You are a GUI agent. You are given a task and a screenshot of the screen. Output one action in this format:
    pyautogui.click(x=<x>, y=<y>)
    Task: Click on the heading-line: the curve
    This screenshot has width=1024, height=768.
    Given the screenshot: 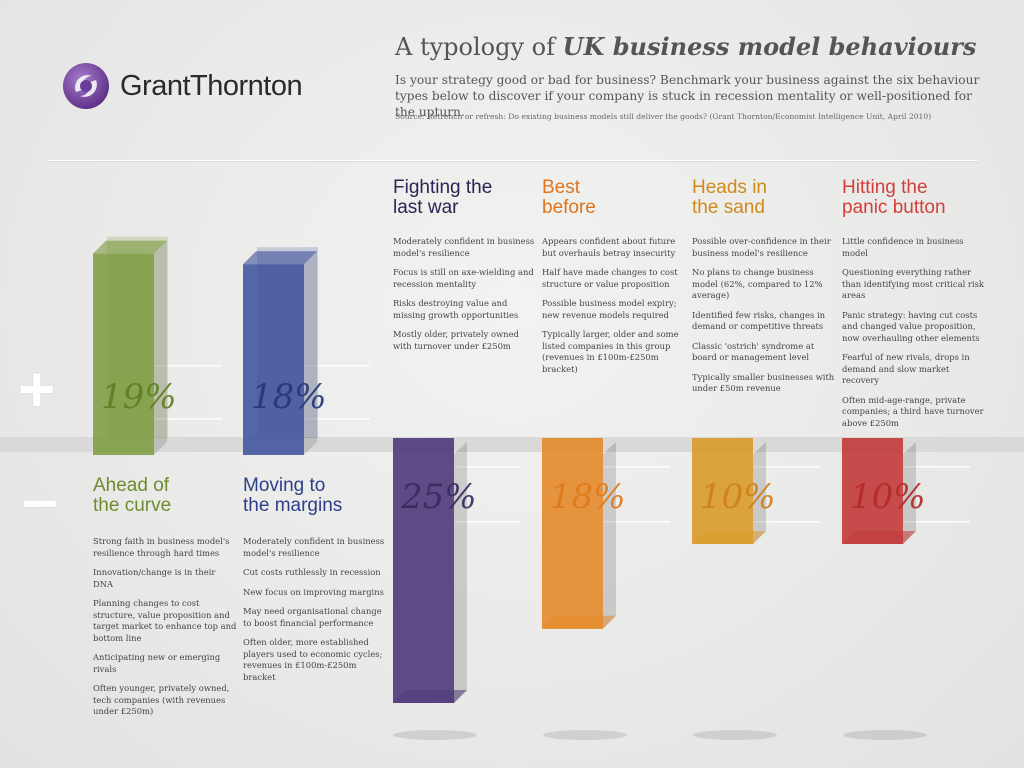 What is the action you would take?
    pyautogui.click(x=132, y=505)
    